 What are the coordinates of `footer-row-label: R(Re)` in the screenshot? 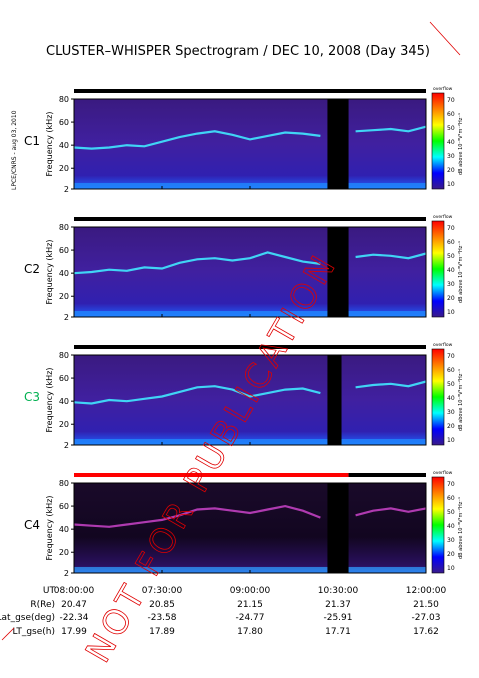 It's located at (42, 605).